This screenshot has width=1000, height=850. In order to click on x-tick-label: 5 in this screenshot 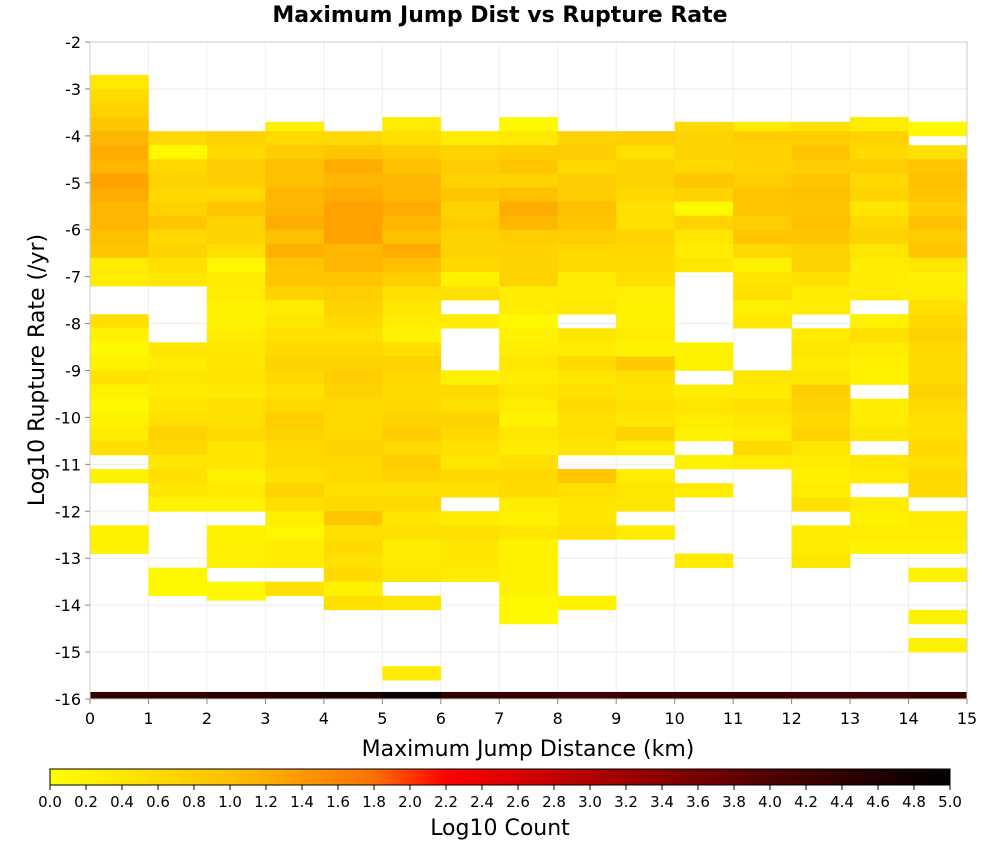, I will do `click(382, 718)`.